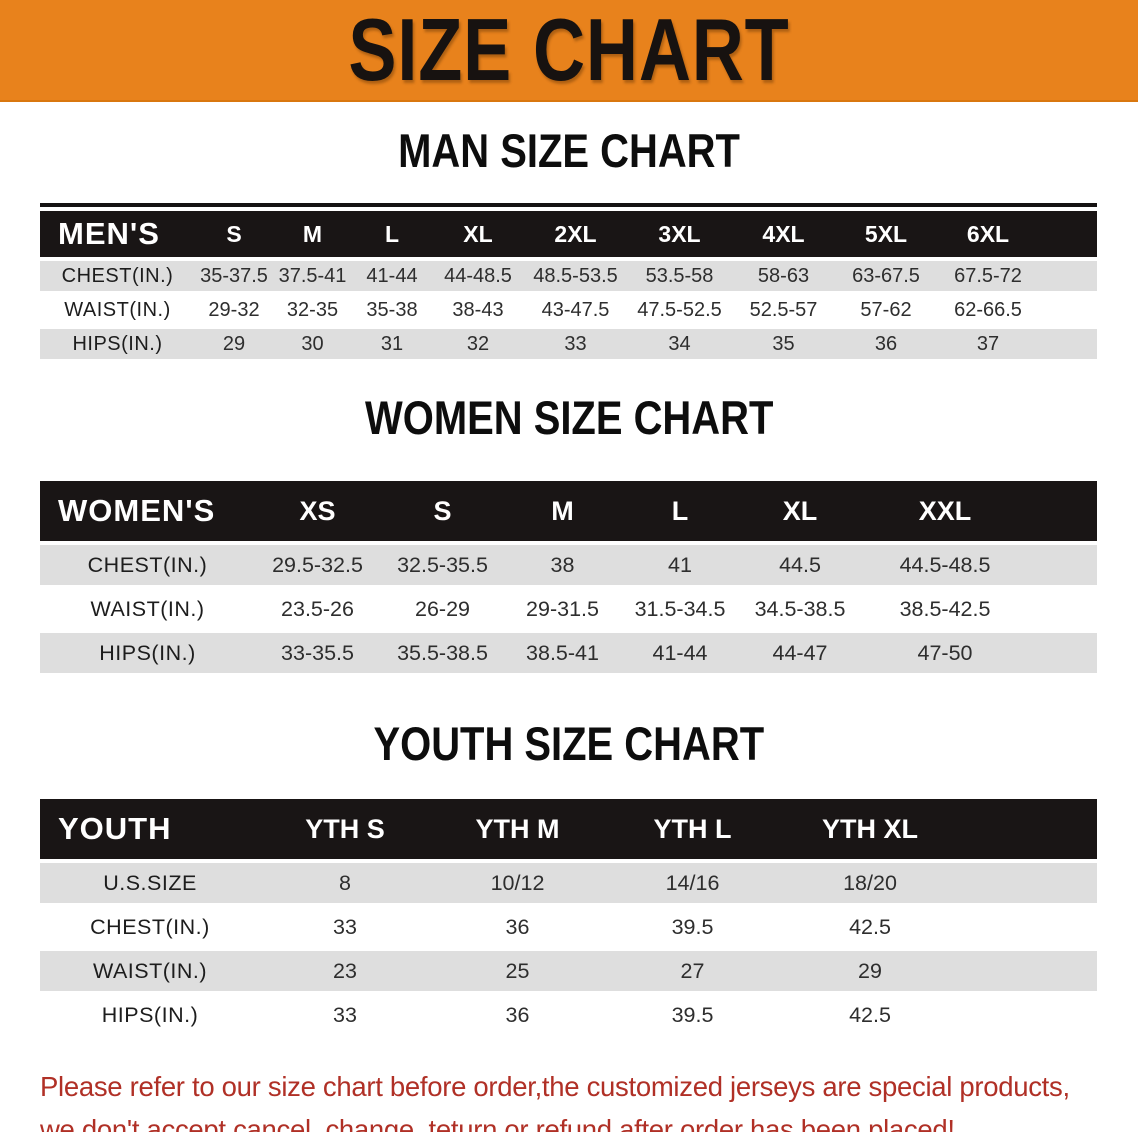 This screenshot has height=1132, width=1138. What do you see at coordinates (988, 234) in the screenshot?
I see `size-column-header: 6XL` at bounding box center [988, 234].